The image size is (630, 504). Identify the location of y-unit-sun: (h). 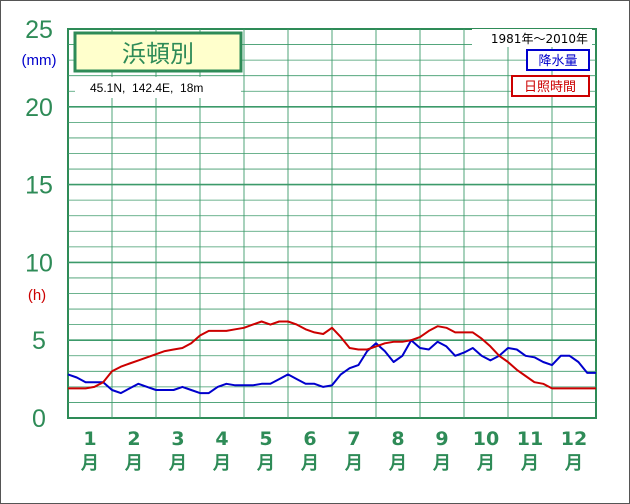
(37, 295).